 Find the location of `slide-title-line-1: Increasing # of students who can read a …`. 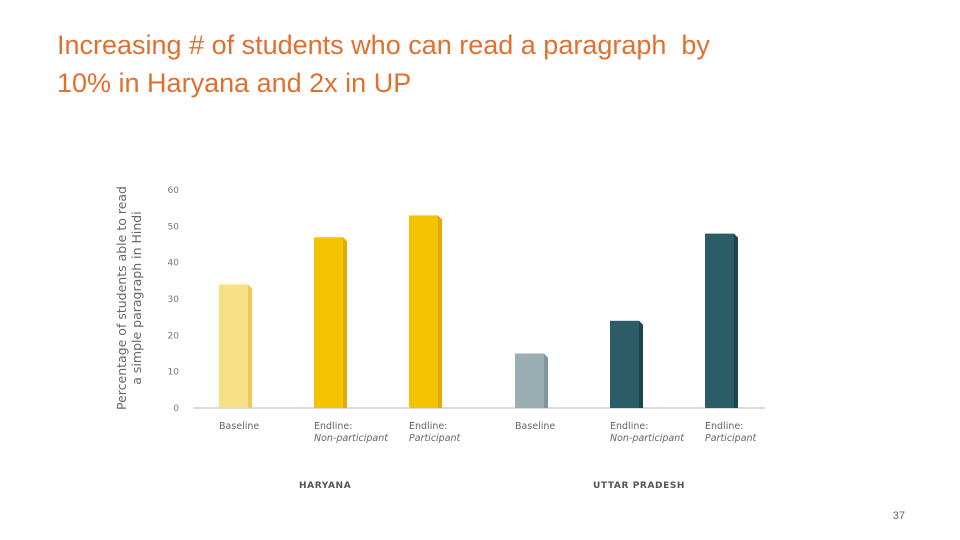

slide-title-line-1: Increasing # of students who can read a … is located at coordinates (383, 45).